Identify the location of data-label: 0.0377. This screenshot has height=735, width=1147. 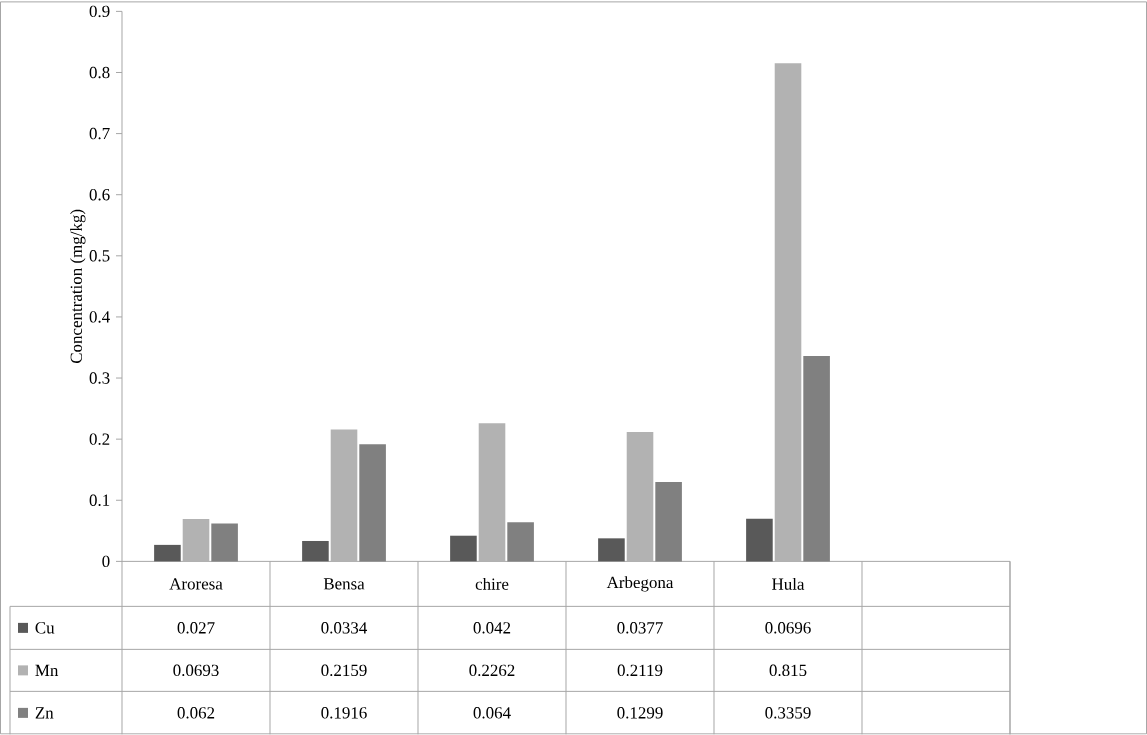
(640, 628).